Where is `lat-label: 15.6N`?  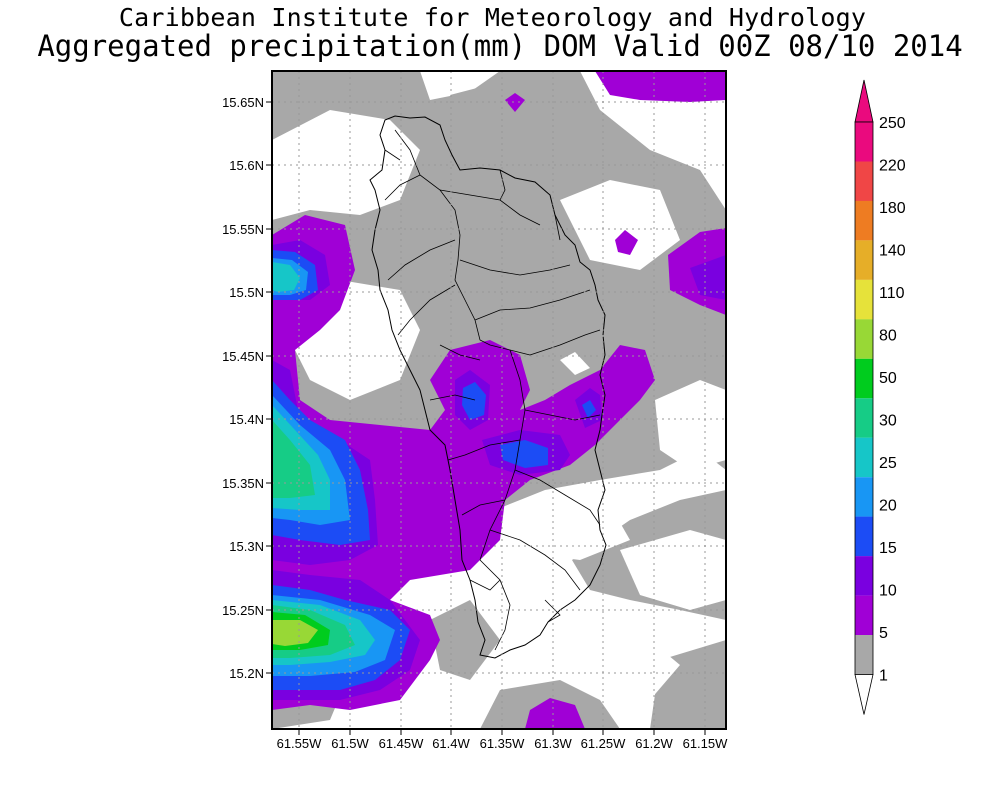 lat-label: 15.6N is located at coordinates (246, 165).